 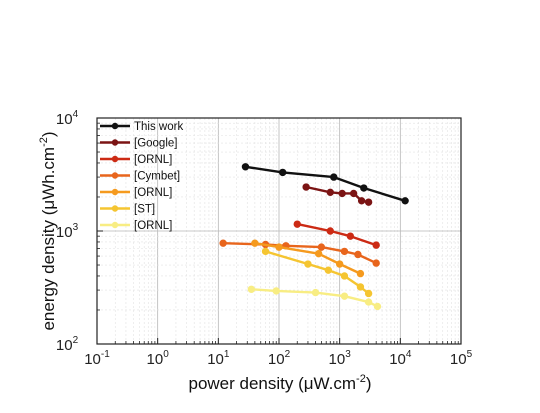 What do you see at coordinates (155, 144) in the screenshot?
I see `legend-label: [Google]` at bounding box center [155, 144].